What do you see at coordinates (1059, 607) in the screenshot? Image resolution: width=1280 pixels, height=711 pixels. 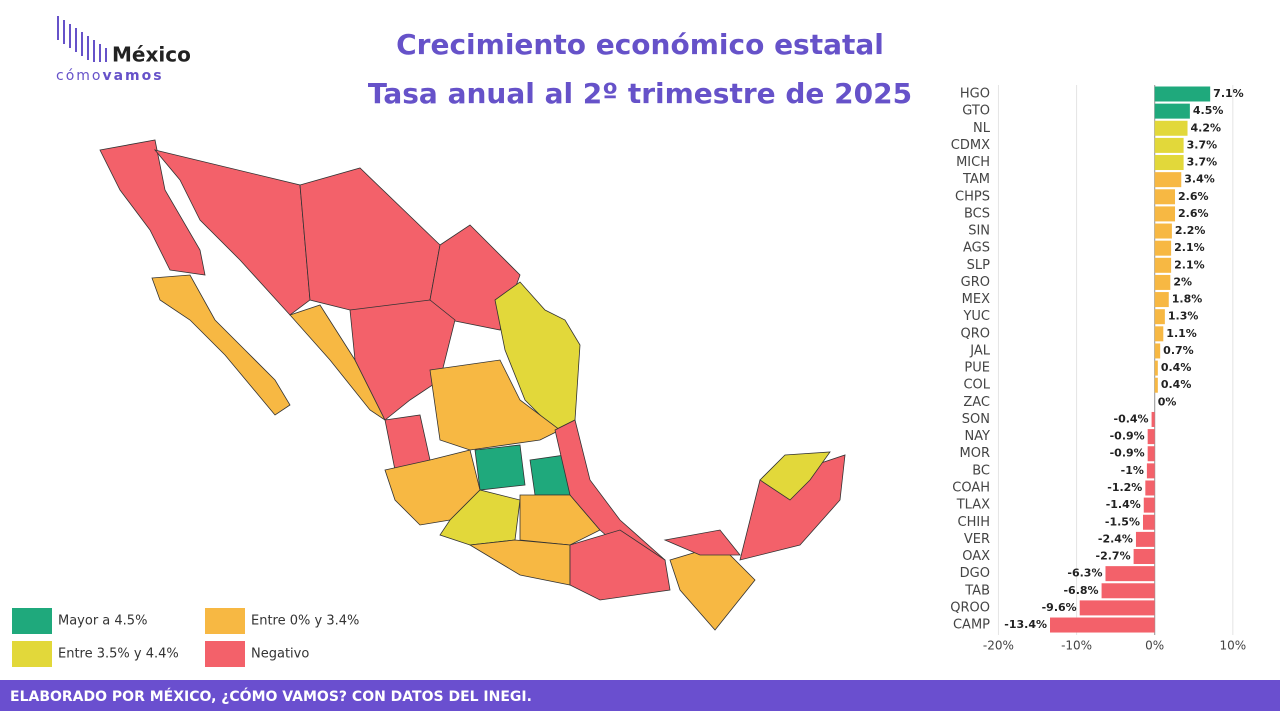 I see `value-label: -9.6%` at bounding box center [1059, 607].